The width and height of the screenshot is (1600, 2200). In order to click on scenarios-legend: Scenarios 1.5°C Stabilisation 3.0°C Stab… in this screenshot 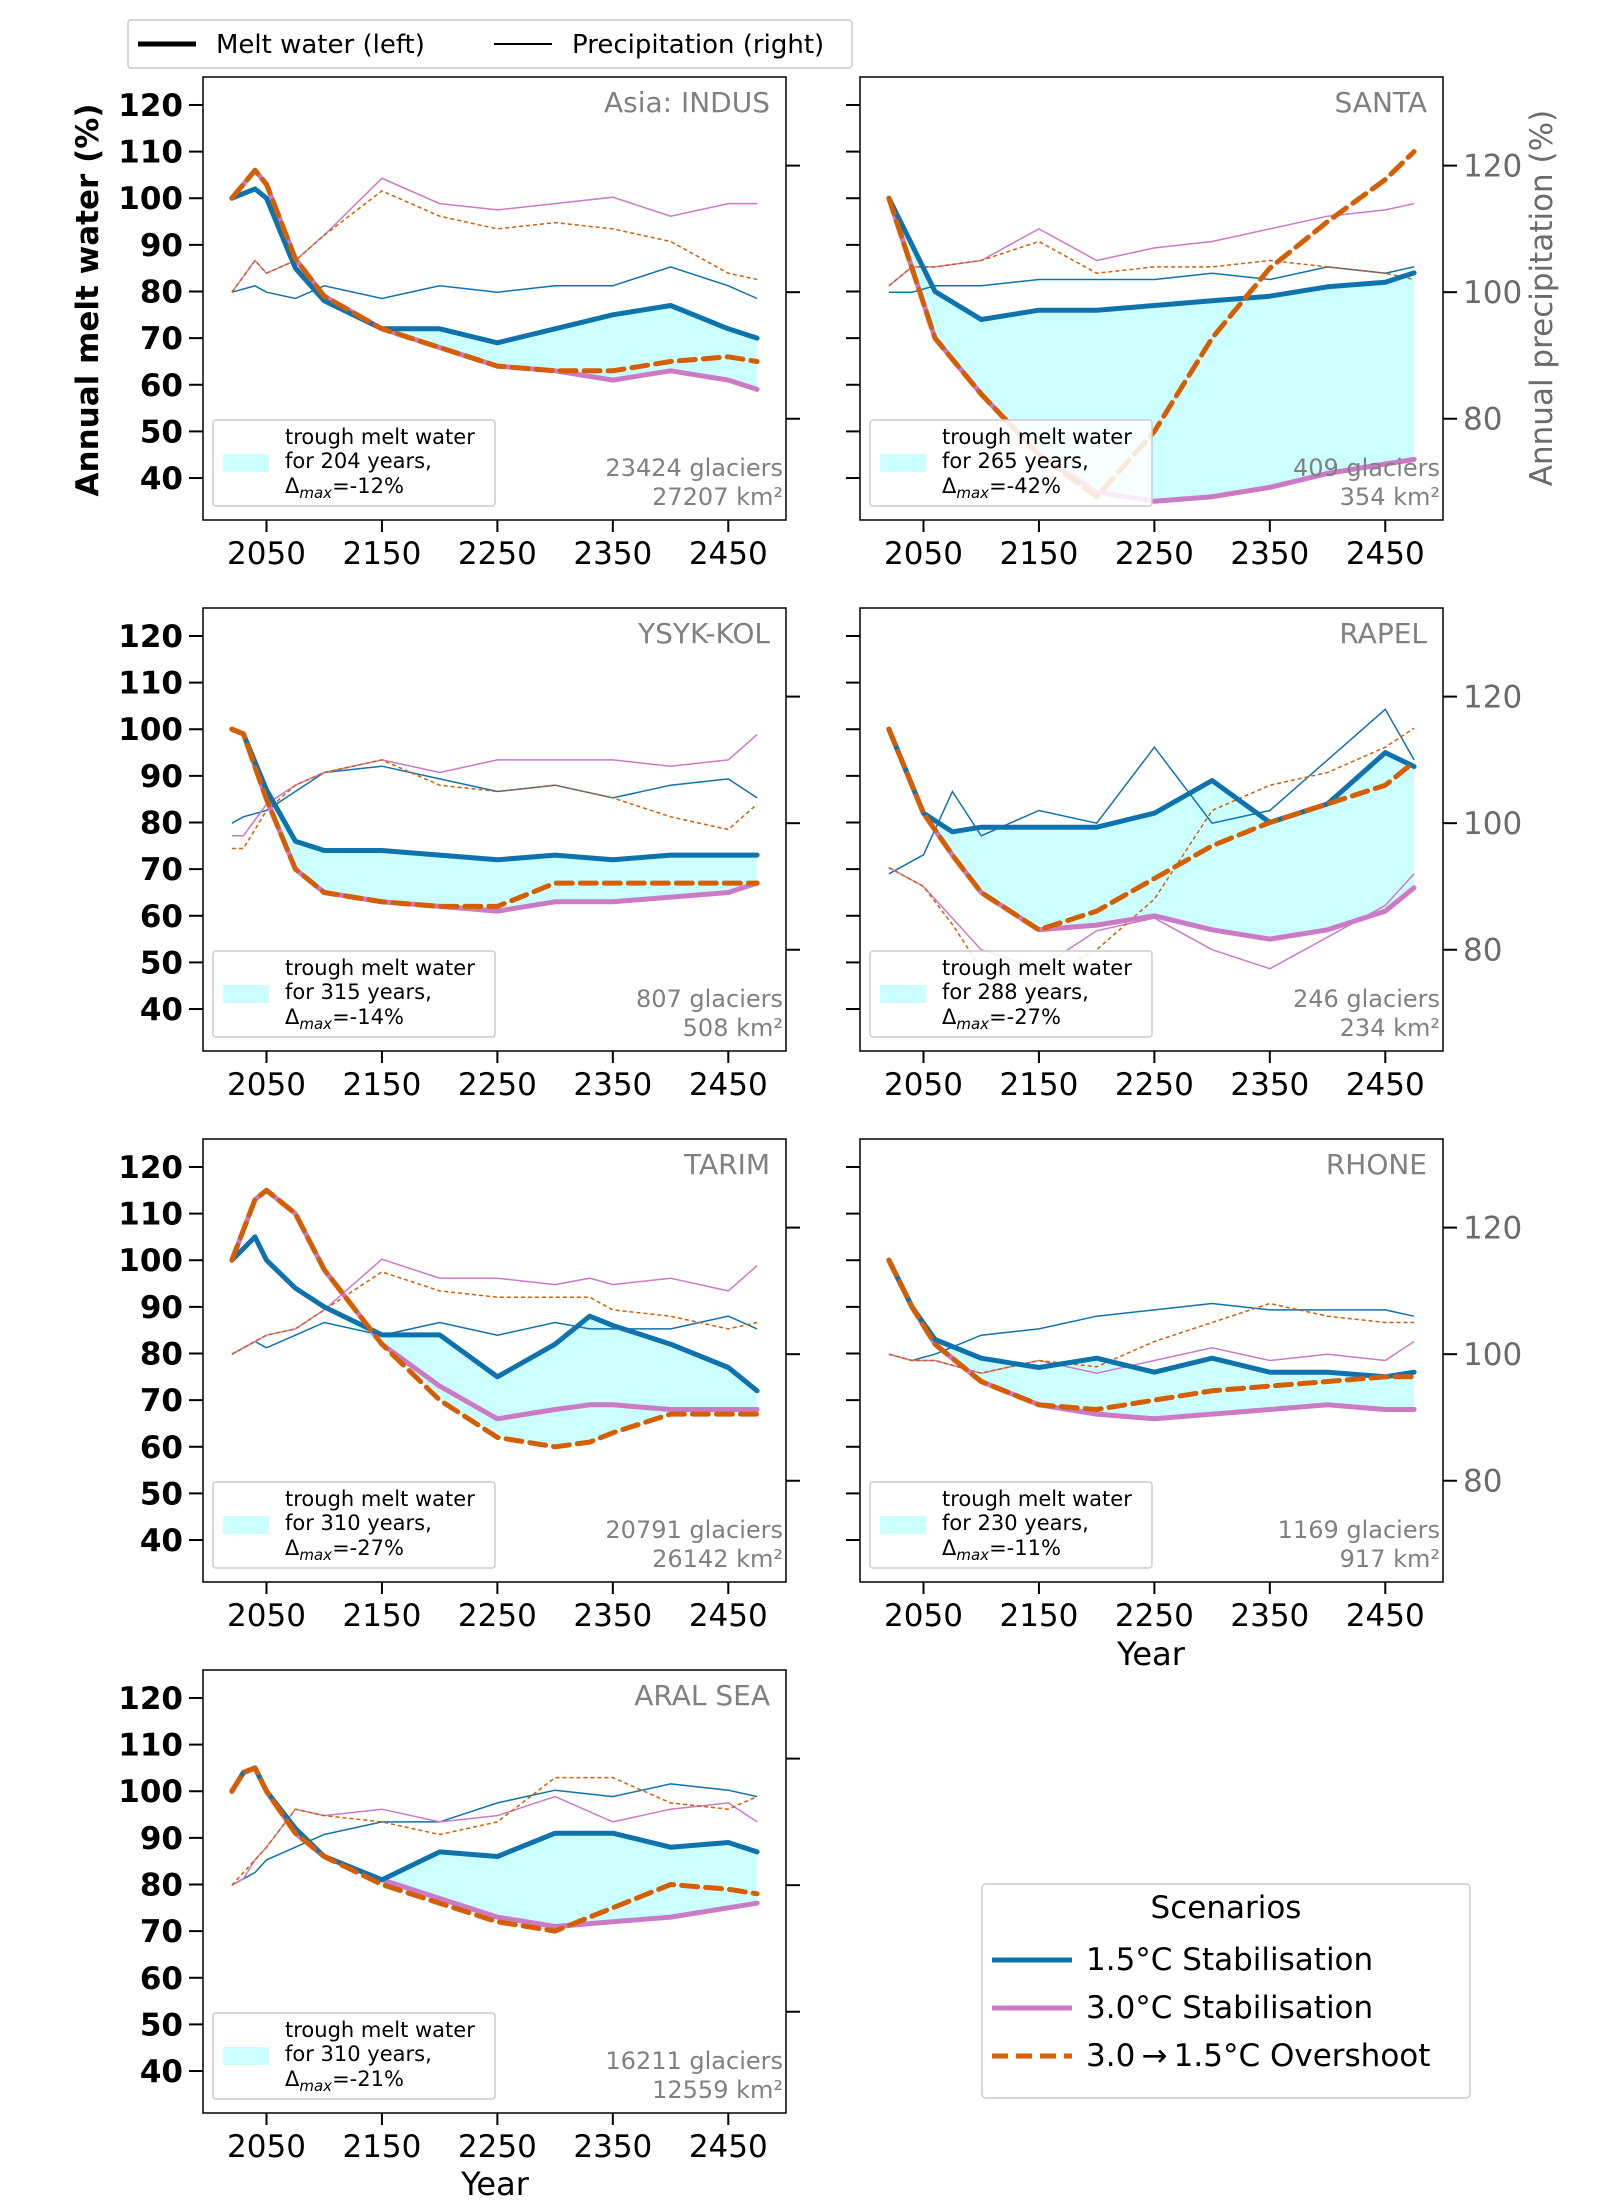, I will do `click(1226, 1991)`.